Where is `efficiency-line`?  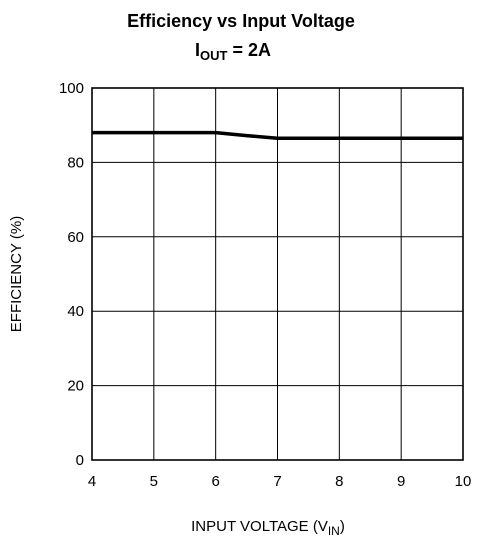 efficiency-line is located at coordinates (277, 135).